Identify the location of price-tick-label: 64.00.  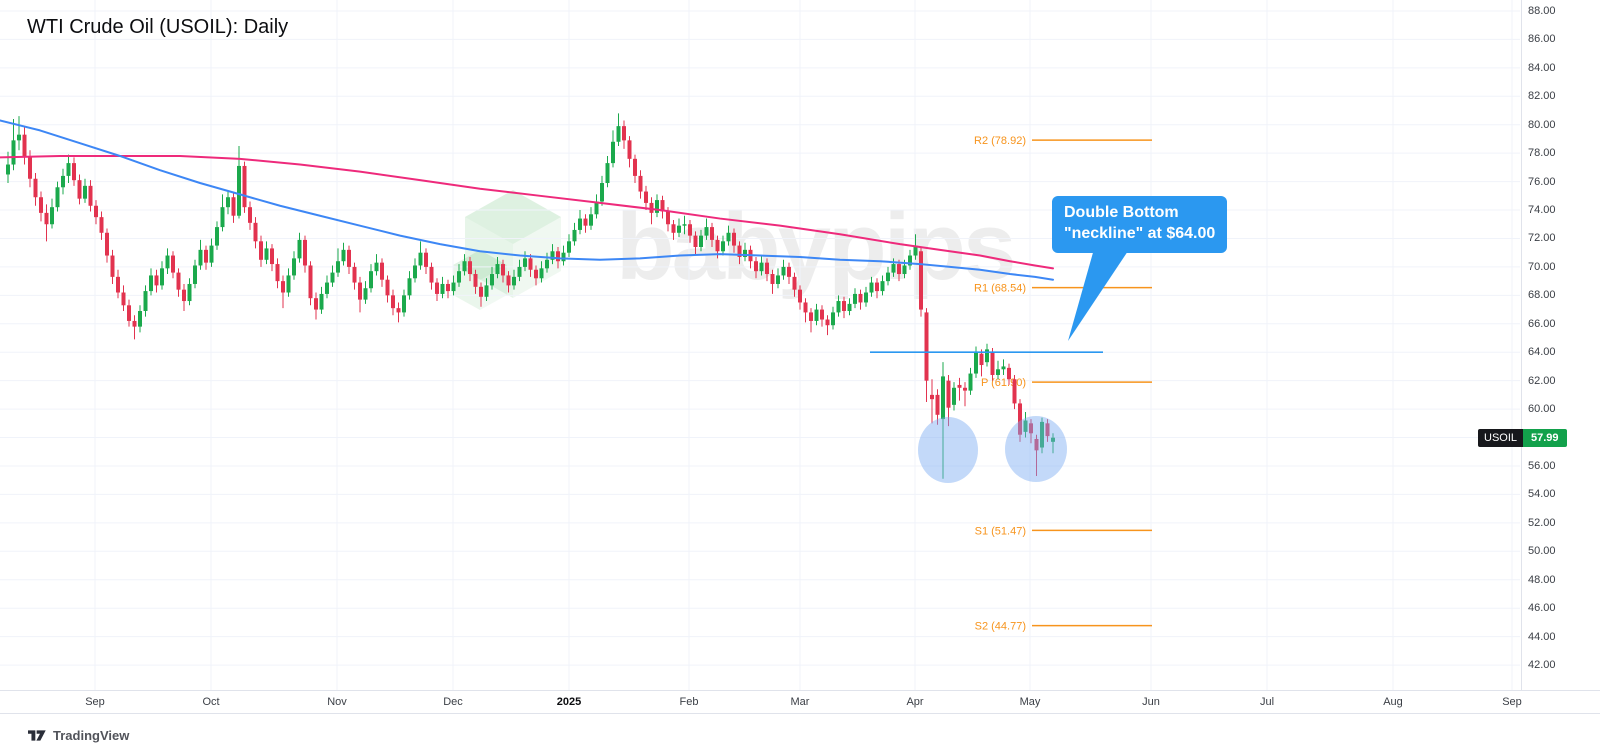
(1542, 352).